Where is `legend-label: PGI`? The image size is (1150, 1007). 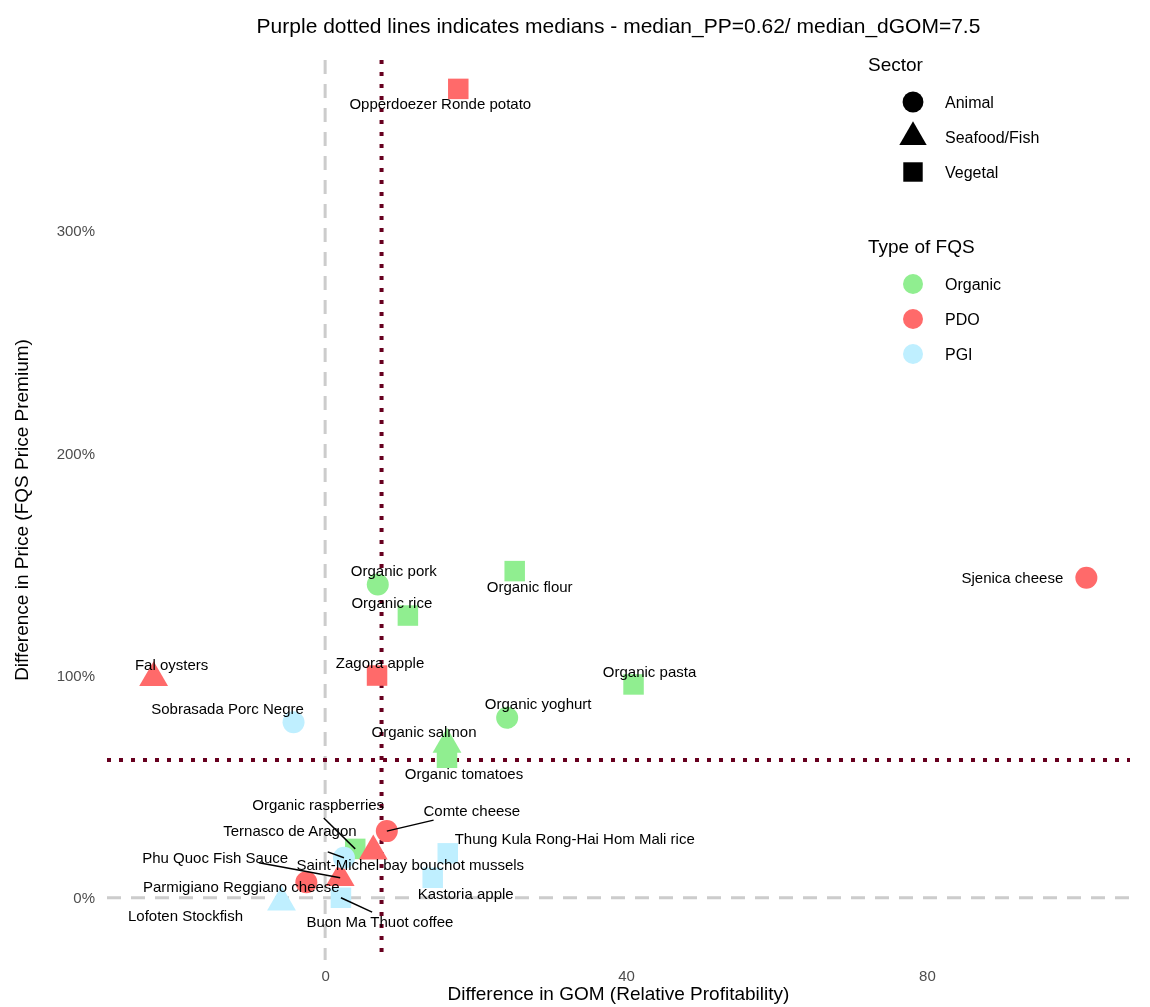 legend-label: PGI is located at coordinates (959, 354).